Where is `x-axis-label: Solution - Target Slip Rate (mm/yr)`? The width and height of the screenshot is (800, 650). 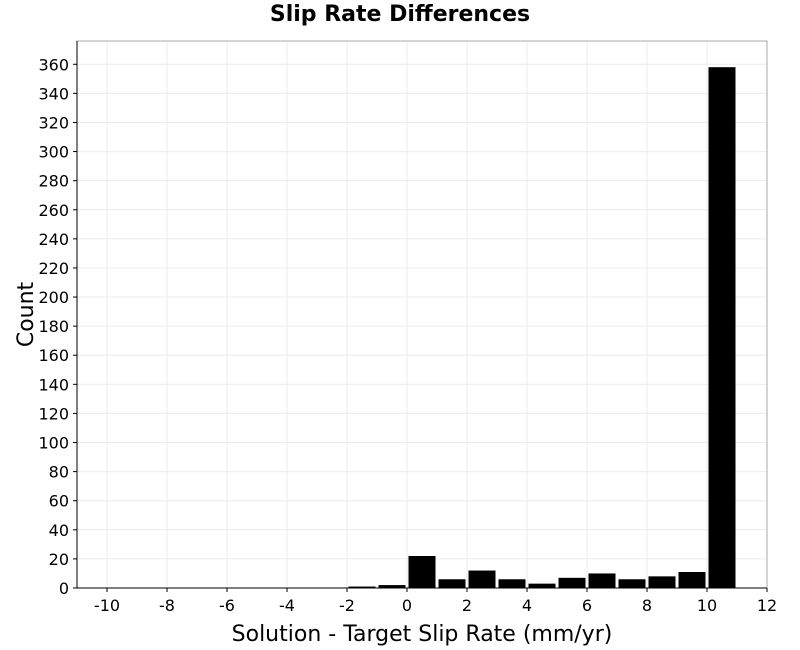
x-axis-label: Solution - Target Slip Rate (mm/yr) is located at coordinates (422, 634).